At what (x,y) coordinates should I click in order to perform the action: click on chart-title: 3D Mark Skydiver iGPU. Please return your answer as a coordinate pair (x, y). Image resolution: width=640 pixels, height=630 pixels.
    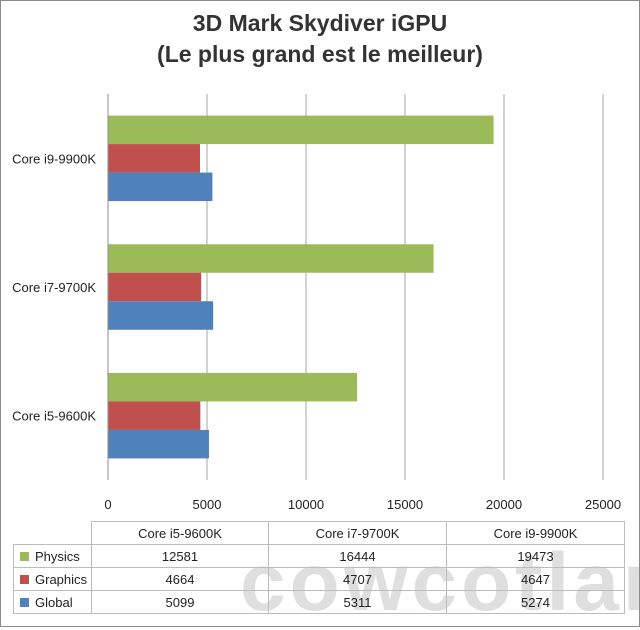
    Looking at the image, I should click on (320, 23).